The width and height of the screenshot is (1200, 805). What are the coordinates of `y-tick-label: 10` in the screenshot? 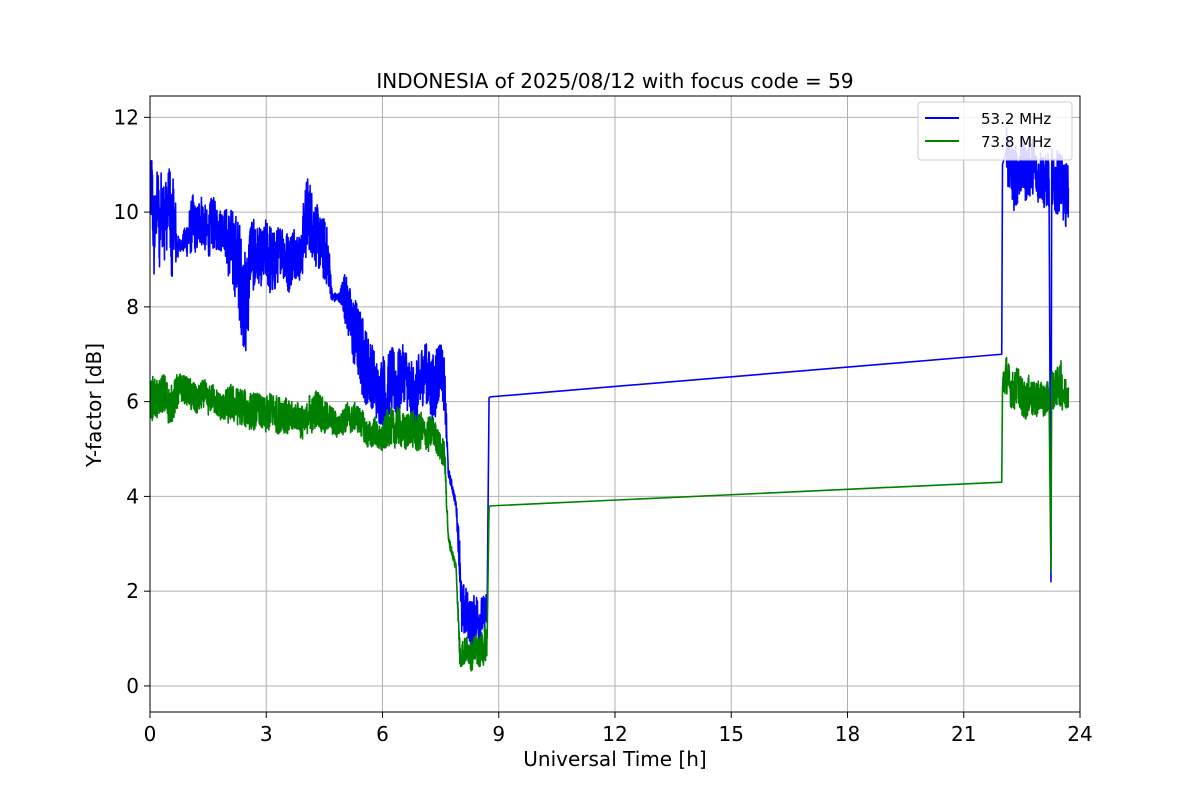 It's located at (126, 212).